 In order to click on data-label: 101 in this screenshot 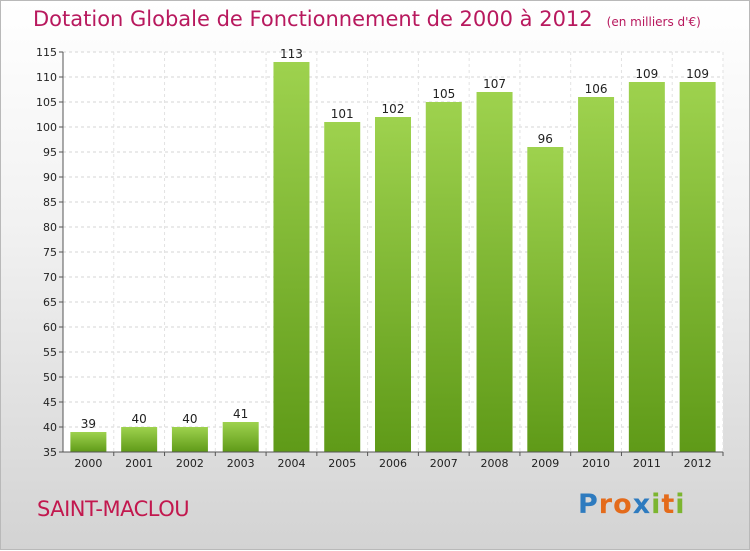, I will do `click(342, 114)`.